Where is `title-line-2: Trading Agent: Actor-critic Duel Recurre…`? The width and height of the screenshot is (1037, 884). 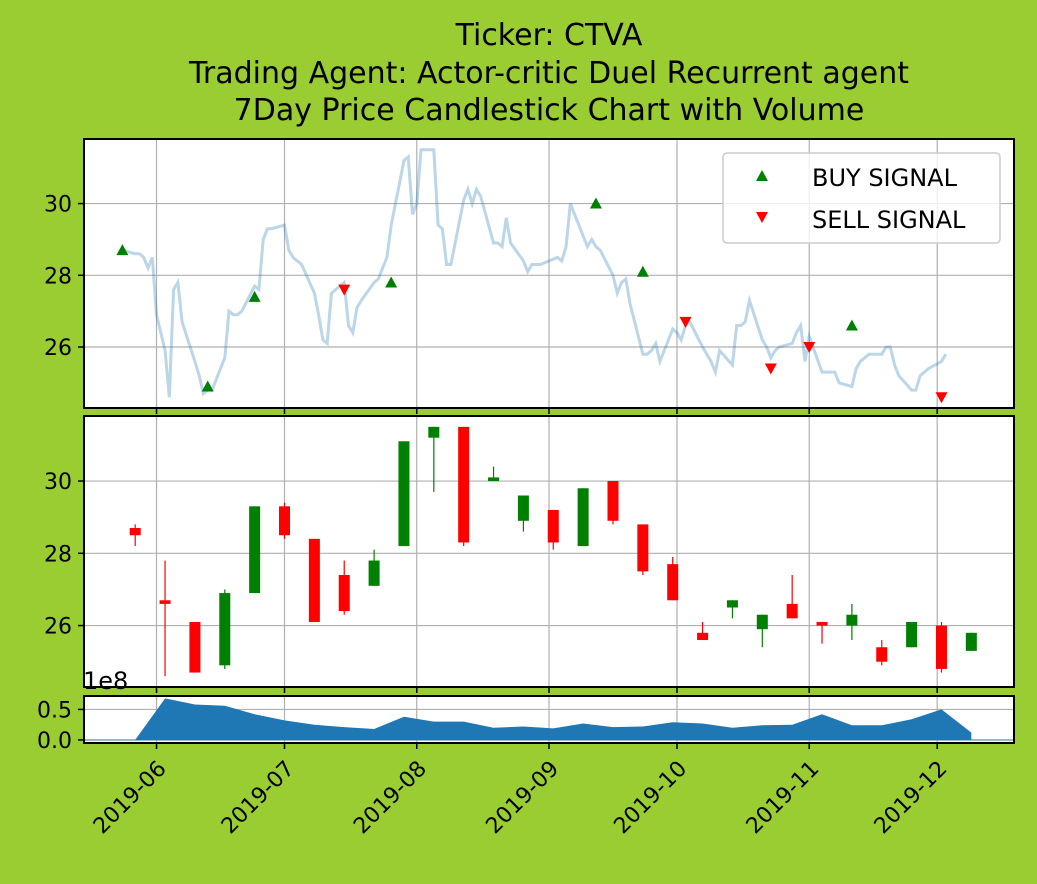
title-line-2: Trading Agent: Actor-critic Duel Recurre… is located at coordinates (548, 73).